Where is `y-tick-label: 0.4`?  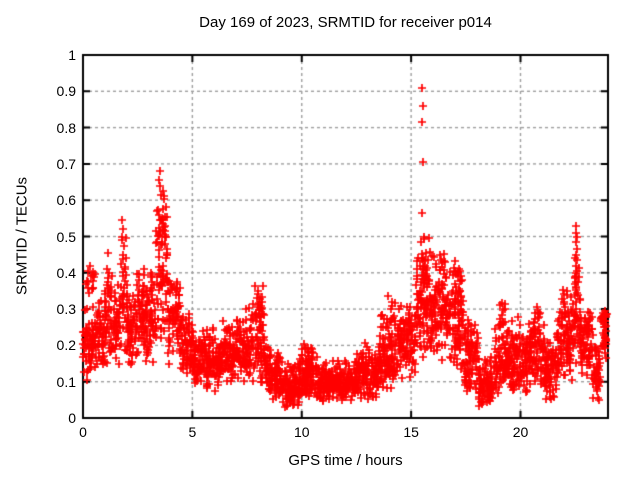 y-tick-label: 0.4 is located at coordinates (66, 272).